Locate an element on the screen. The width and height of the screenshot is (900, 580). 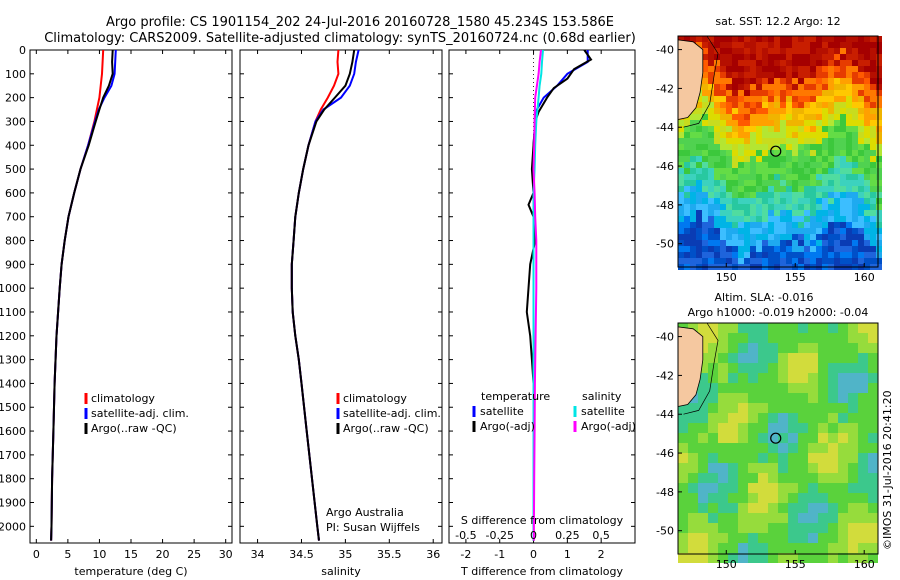
tasmania-landmass is located at coordinates (690, 79).